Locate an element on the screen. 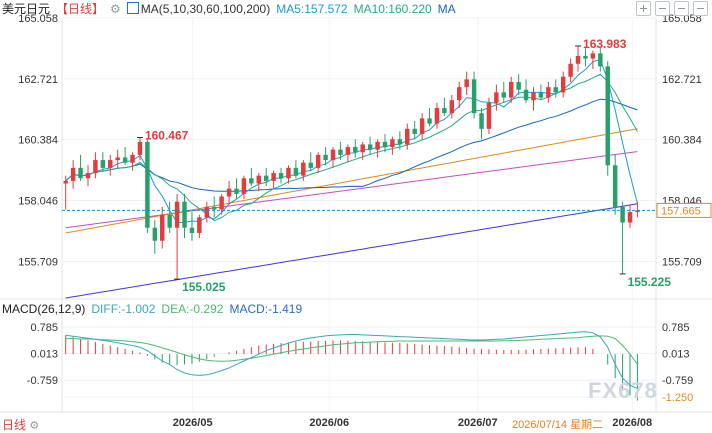  macd-tick-right: -1.250 is located at coordinates (677, 398).